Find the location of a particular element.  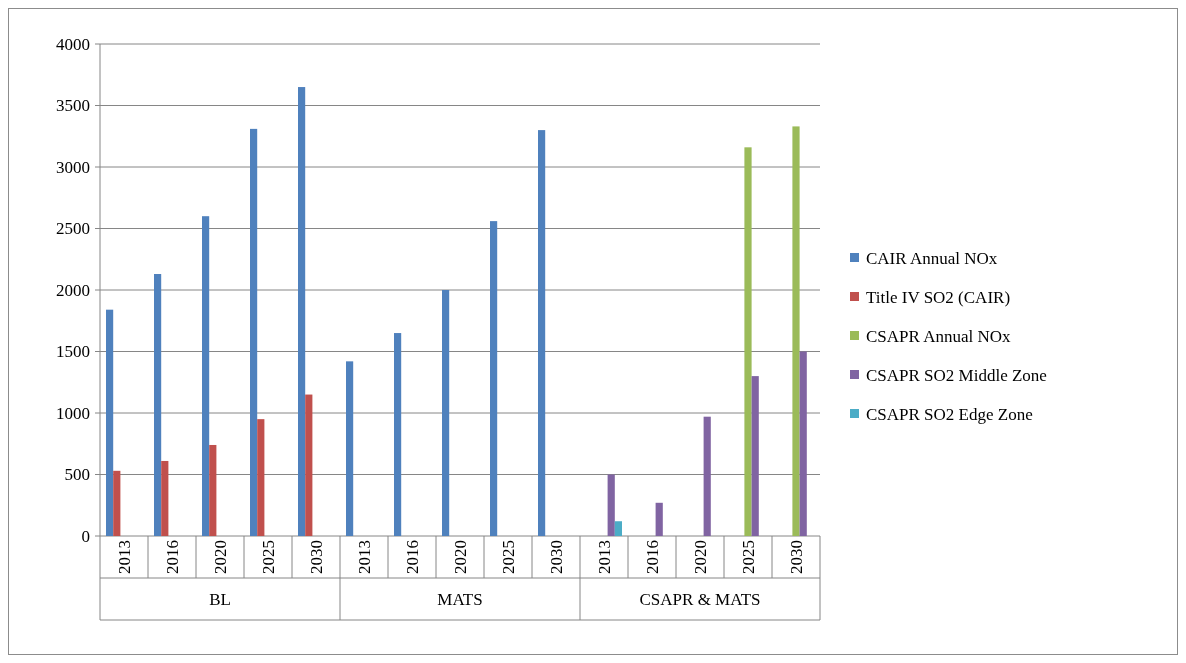

legend-label: CAIR Annual NOx is located at coordinates (932, 258).